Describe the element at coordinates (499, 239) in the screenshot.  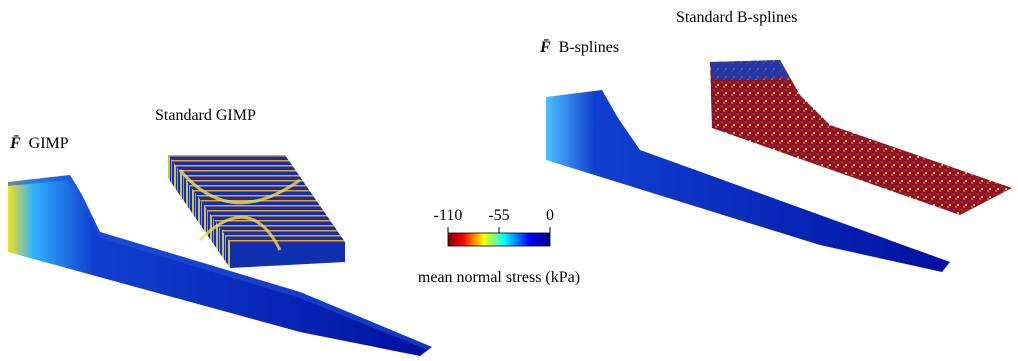
I see `colorbar-scale` at that location.